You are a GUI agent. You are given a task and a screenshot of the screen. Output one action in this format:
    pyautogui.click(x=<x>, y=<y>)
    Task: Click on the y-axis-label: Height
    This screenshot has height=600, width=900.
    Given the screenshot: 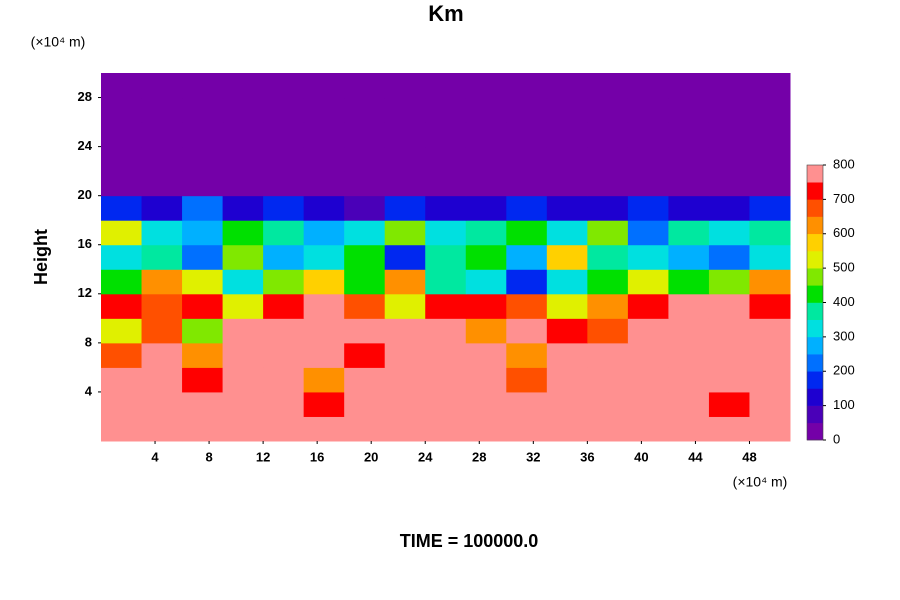 What is the action you would take?
    pyautogui.click(x=41, y=257)
    